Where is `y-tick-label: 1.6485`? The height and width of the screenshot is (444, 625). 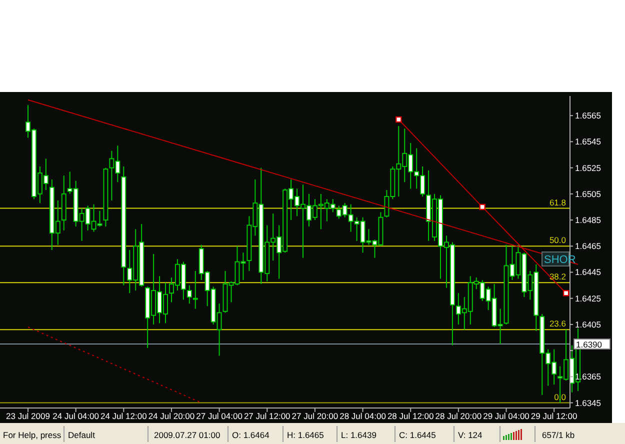 y-tick-label: 1.6485 is located at coordinates (588, 220).